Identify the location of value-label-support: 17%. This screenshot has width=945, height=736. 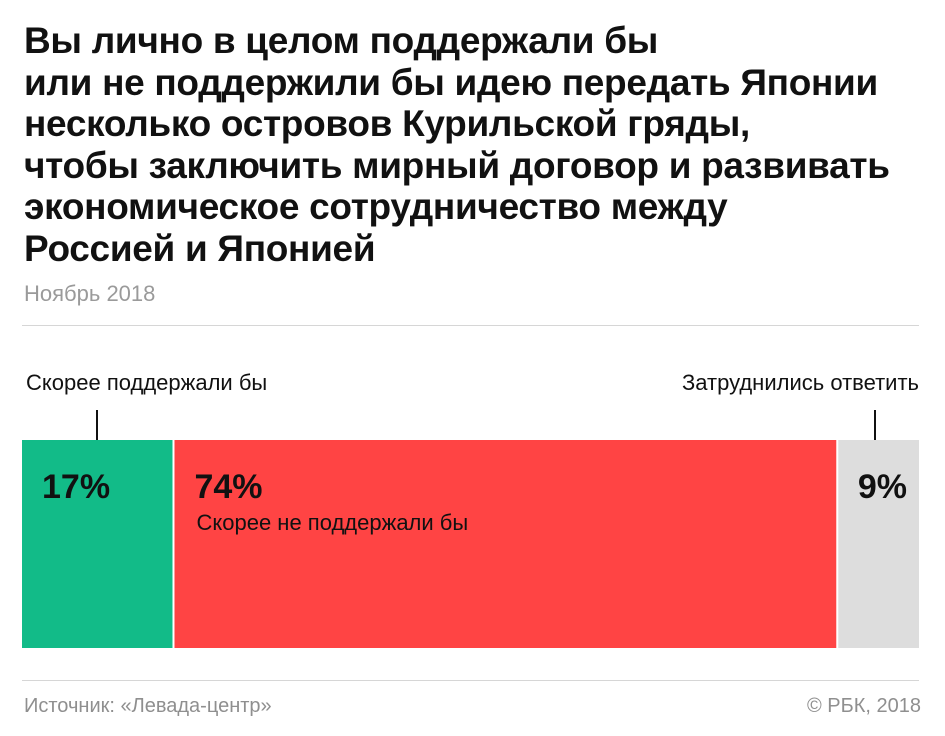
(76, 487).